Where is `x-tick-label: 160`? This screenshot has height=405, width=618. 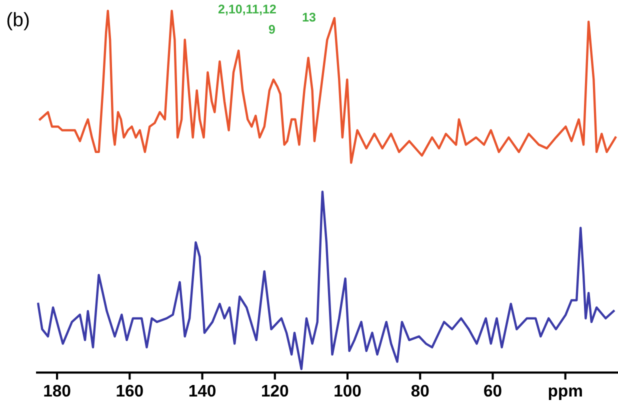 x-tick-label: 160 is located at coordinates (129, 390).